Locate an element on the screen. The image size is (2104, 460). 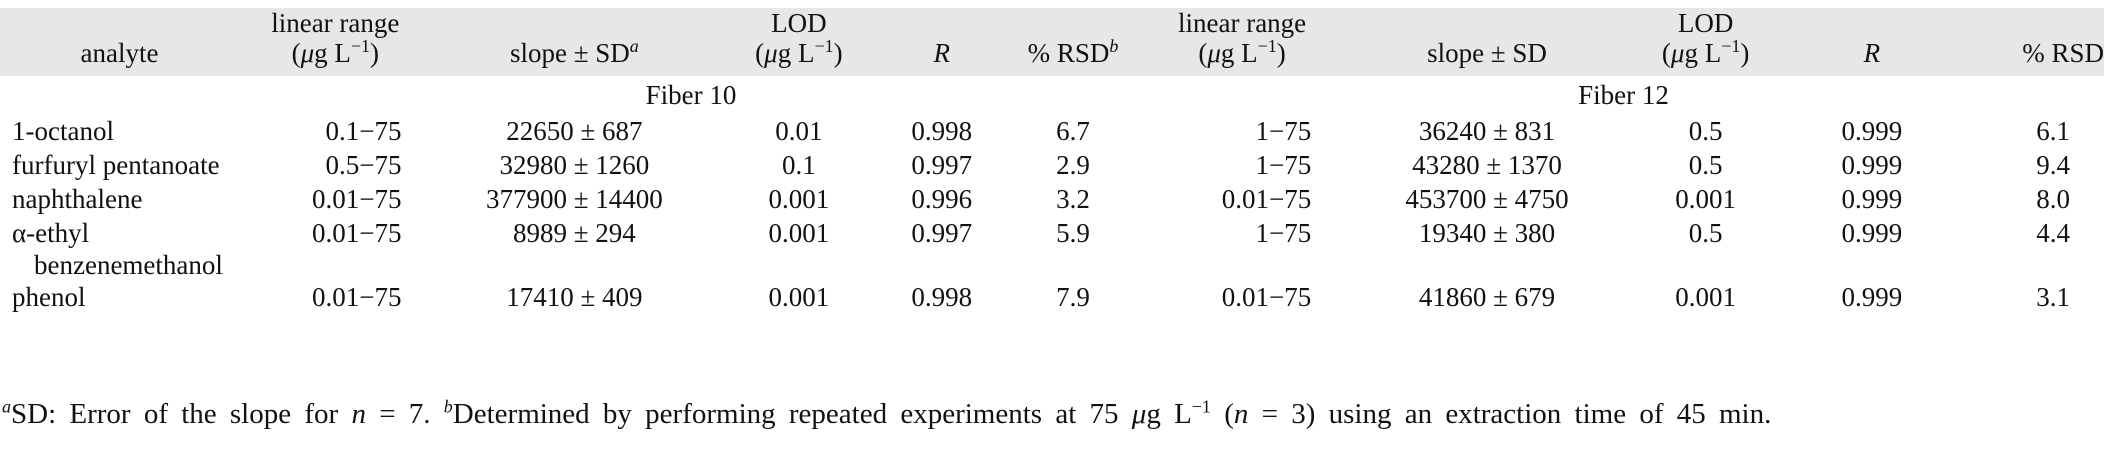
cell-slope-f12: 36240 ± 831 is located at coordinates (1487, 131).